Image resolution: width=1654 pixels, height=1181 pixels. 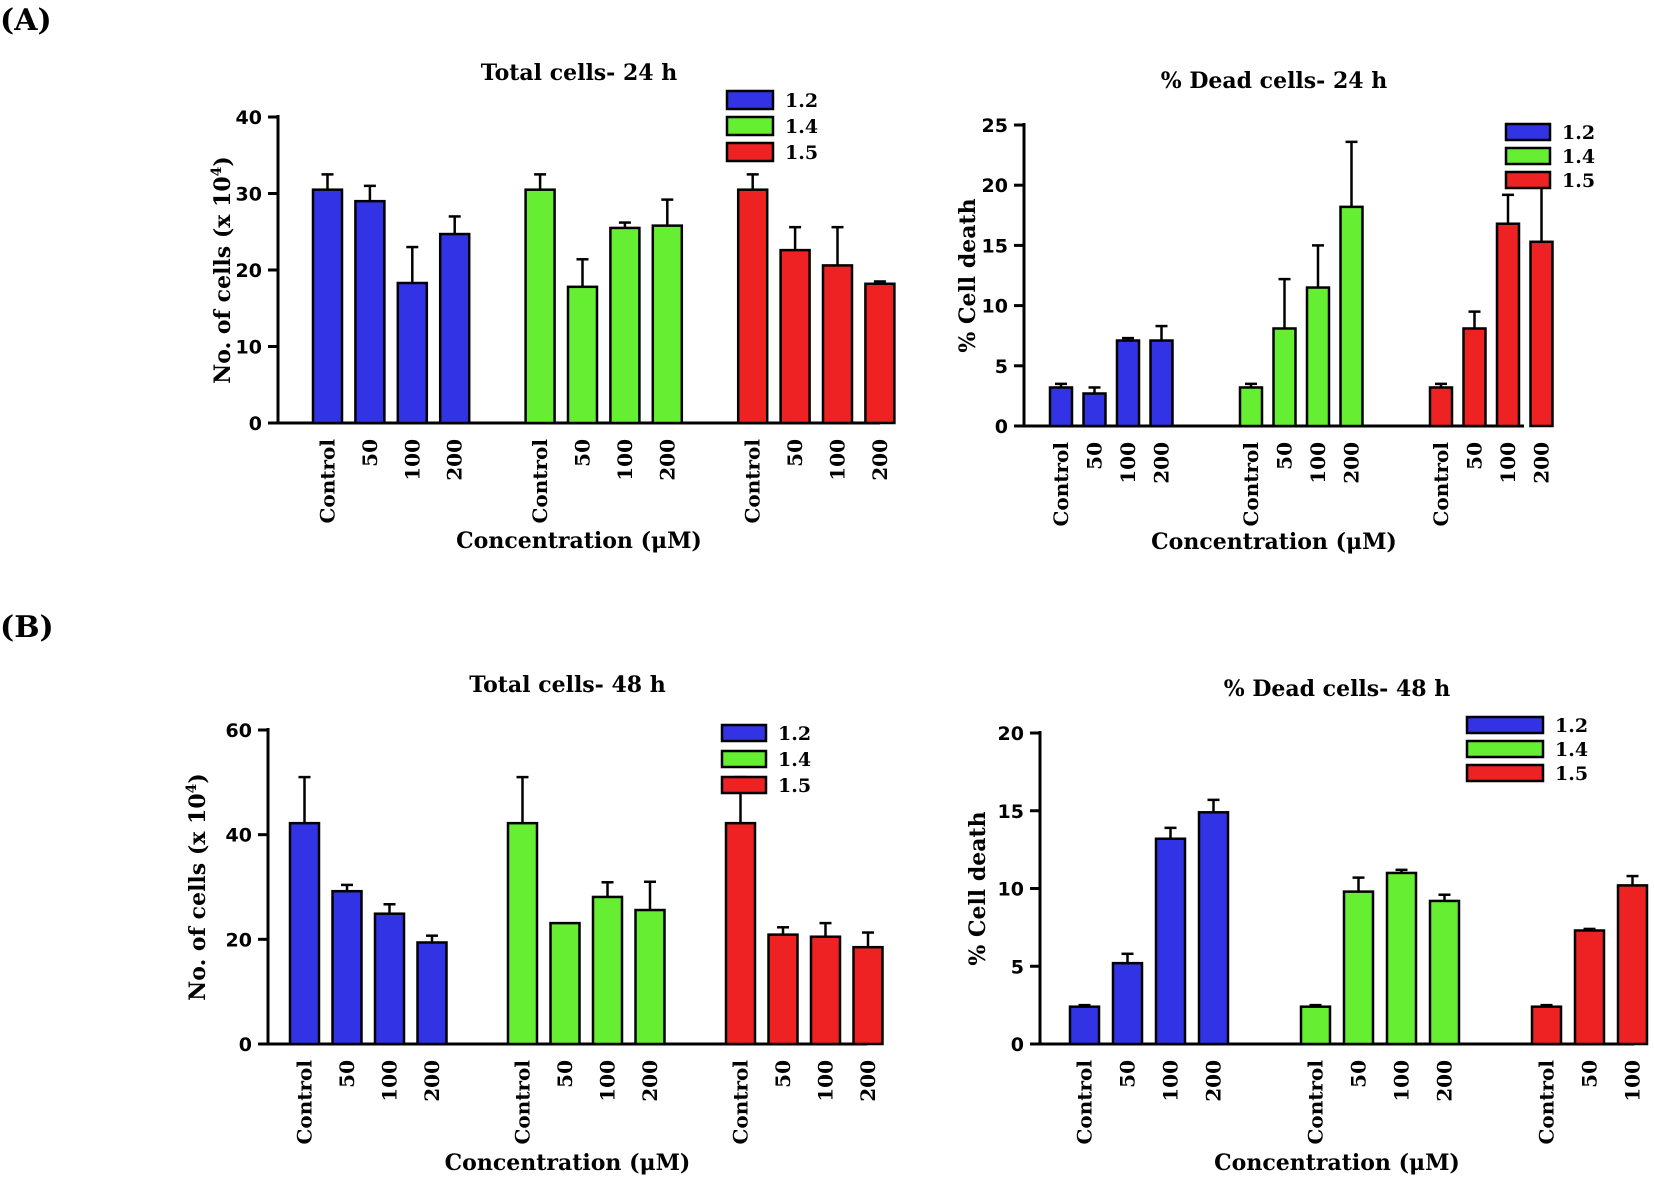 What do you see at coordinates (245, 1045) in the screenshot?
I see `y-tick-label: 0` at bounding box center [245, 1045].